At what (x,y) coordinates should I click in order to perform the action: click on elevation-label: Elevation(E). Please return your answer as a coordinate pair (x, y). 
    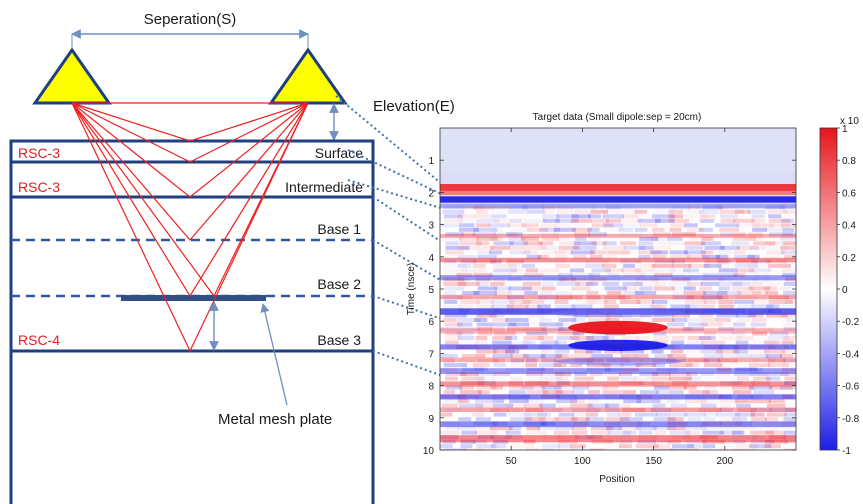
    Looking at the image, I should click on (414, 106).